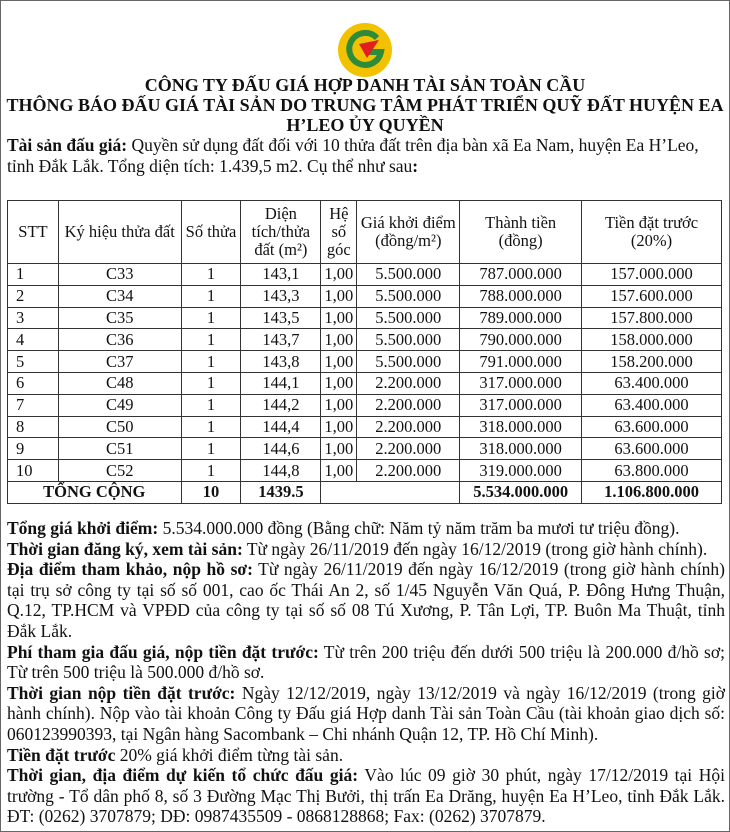 The image size is (730, 832). I want to click on total-empty, so click(390, 492).